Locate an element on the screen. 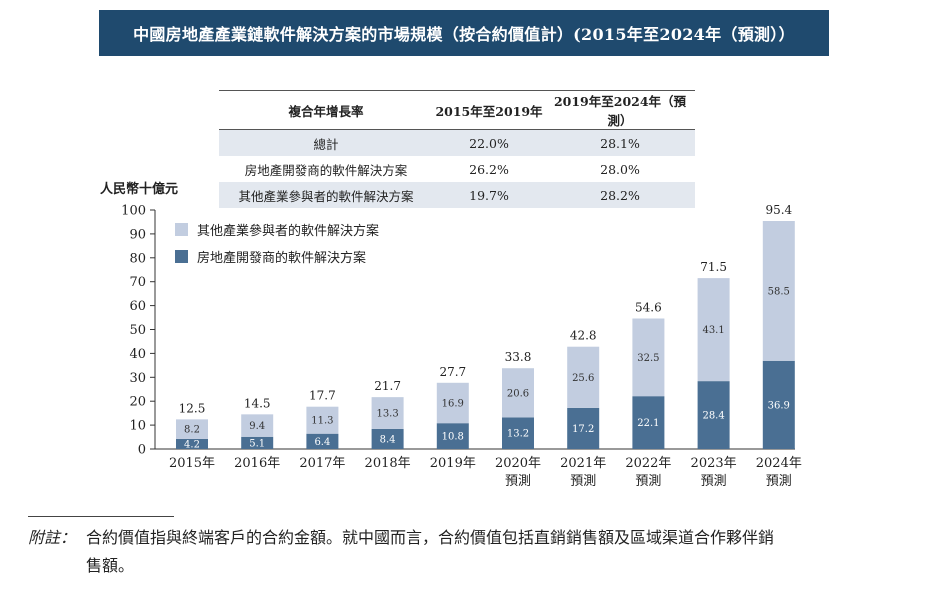  data-label-total: 95.4 is located at coordinates (778, 210).